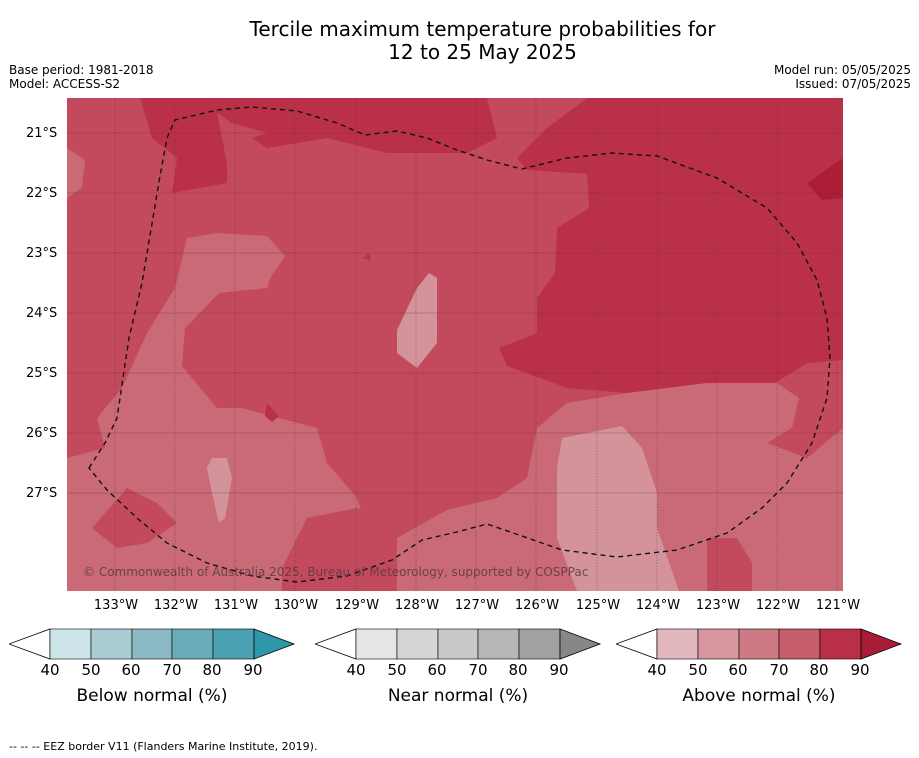 The image size is (919, 758). Describe the element at coordinates (738, 670) in the screenshot. I see `cbar-above-tick-60: 60` at that location.